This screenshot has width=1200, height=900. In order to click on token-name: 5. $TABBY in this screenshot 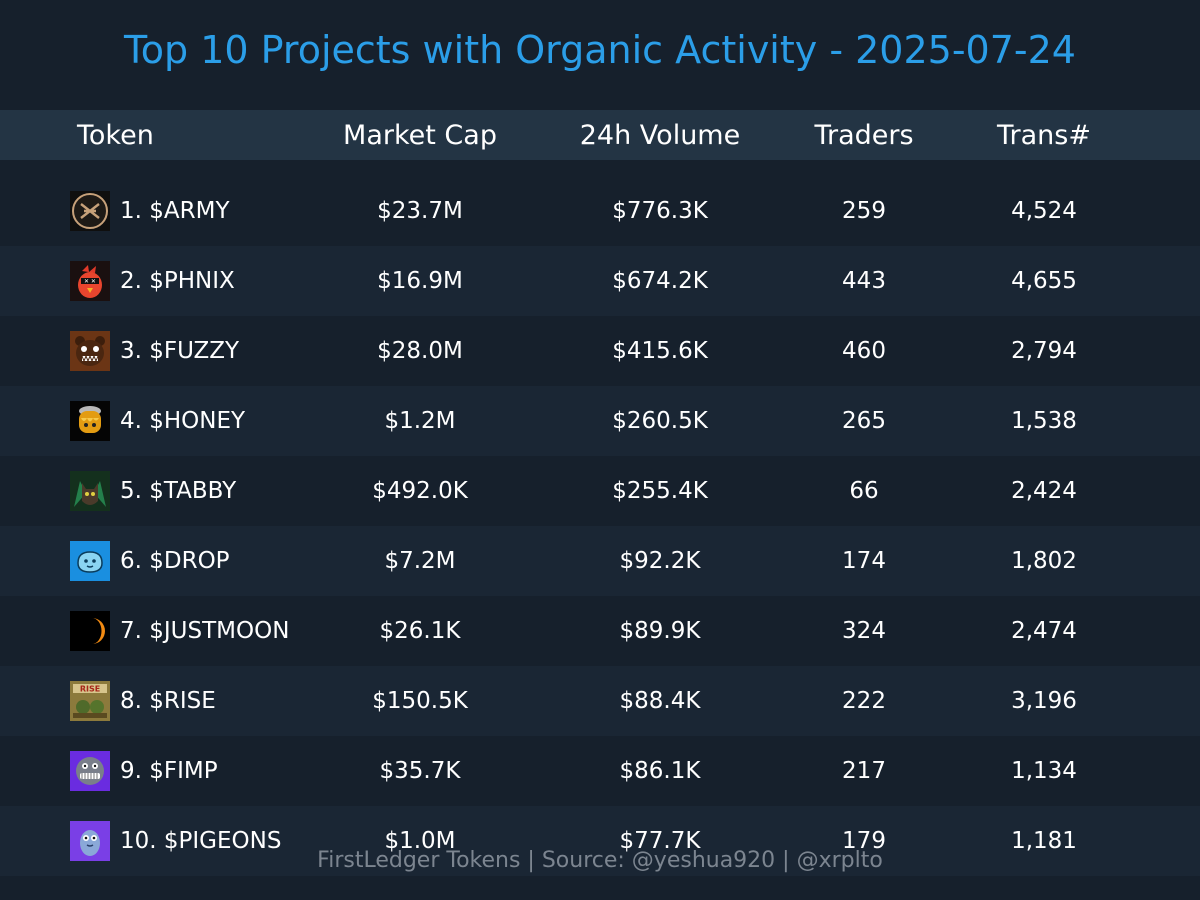, I will do `click(178, 491)`.